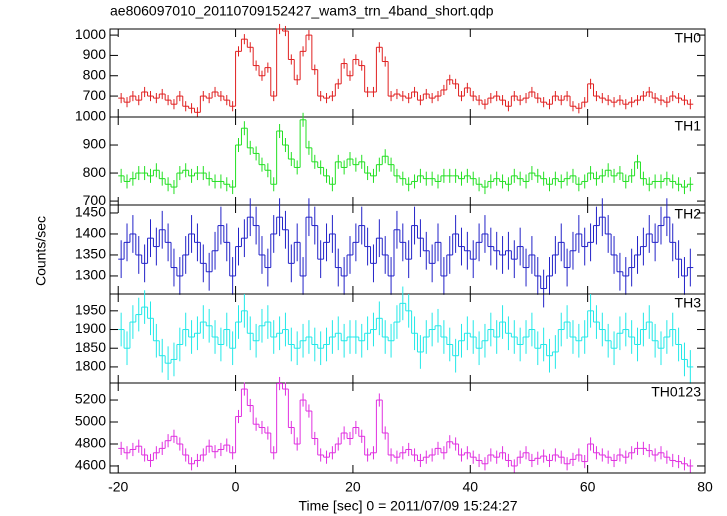 The height and width of the screenshot is (516, 727). Describe the element at coordinates (236, 487) in the screenshot. I see `x-tick-label: 0` at that location.